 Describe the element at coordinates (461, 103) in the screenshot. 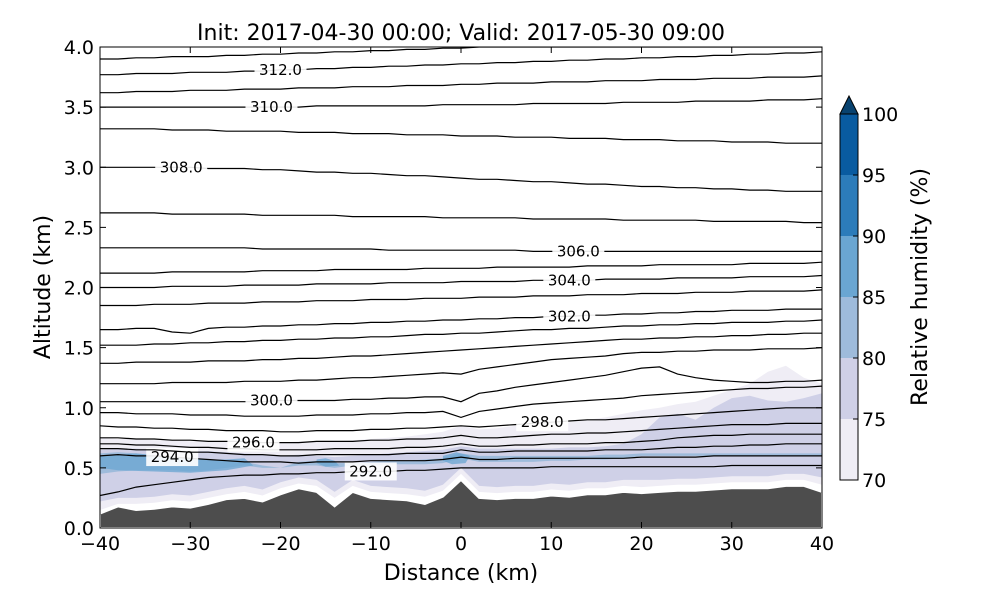

I see `isentrope-310.0` at that location.